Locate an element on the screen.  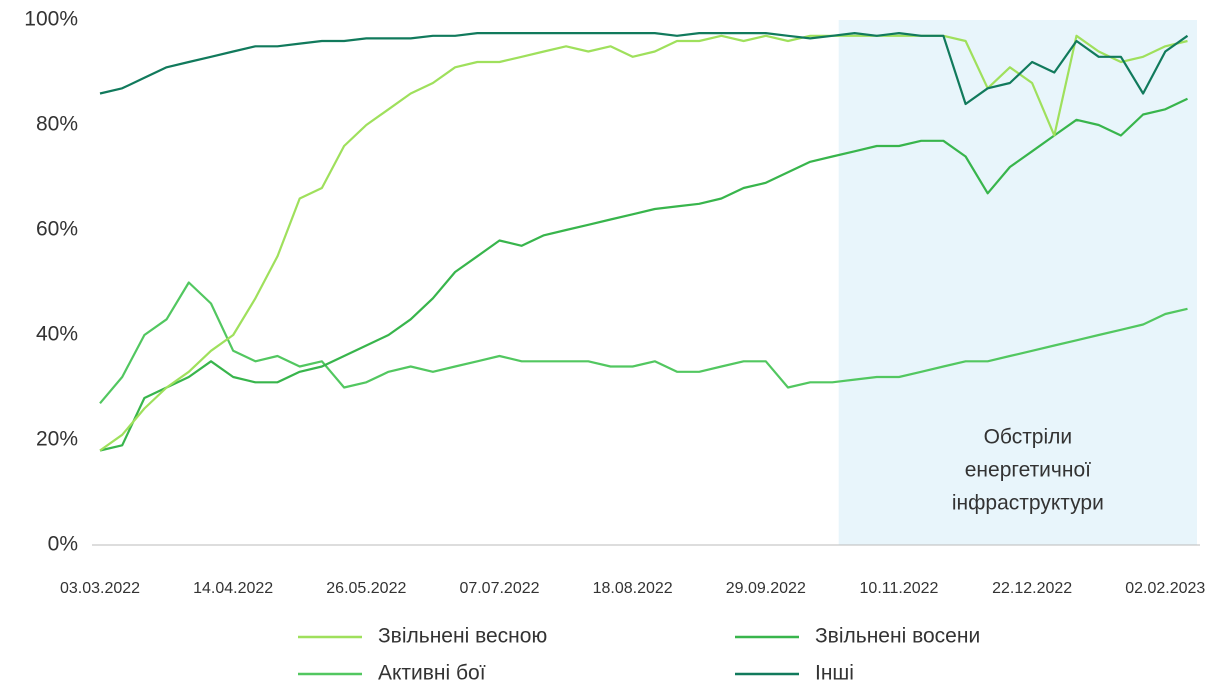
x-tick-label: 02.02.2023 is located at coordinates (1165, 588).